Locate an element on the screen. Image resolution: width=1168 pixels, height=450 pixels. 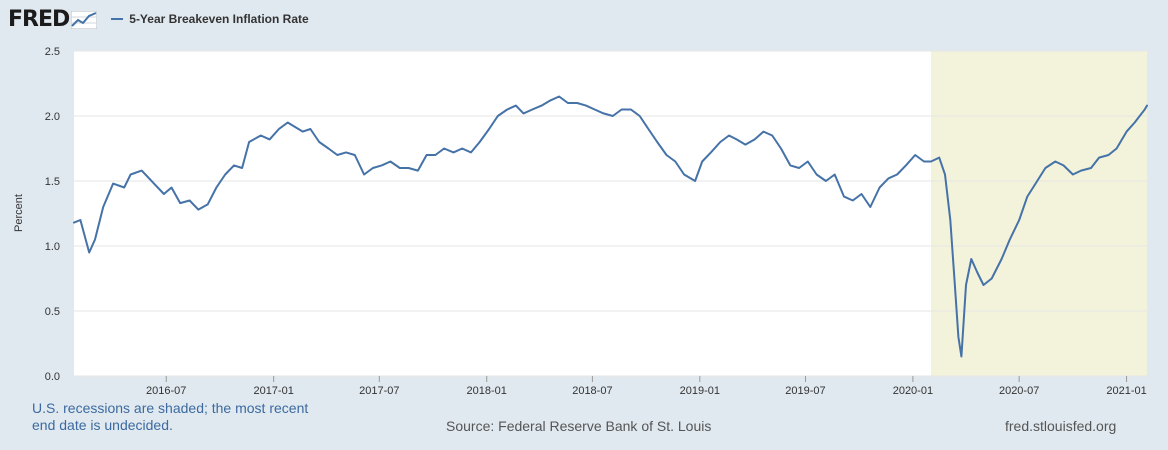
chart-header: FRED 5-Year Breakeven Inflation Rate is located at coordinates (158, 19).